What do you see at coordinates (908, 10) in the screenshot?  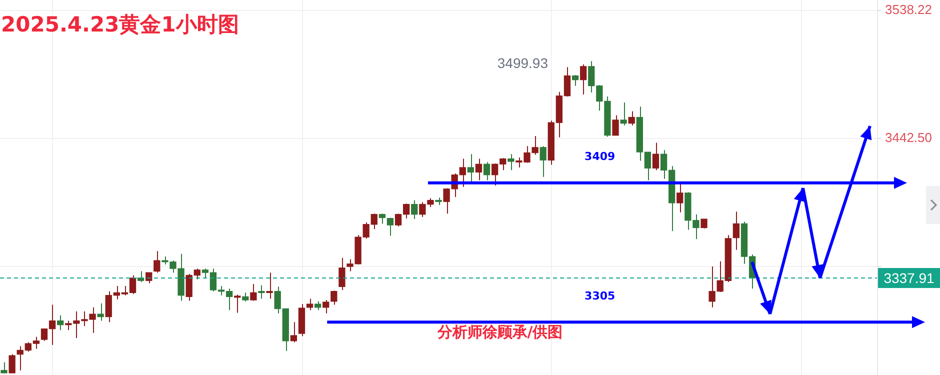 I see `y-tick-label: 3538.22` at bounding box center [908, 10].